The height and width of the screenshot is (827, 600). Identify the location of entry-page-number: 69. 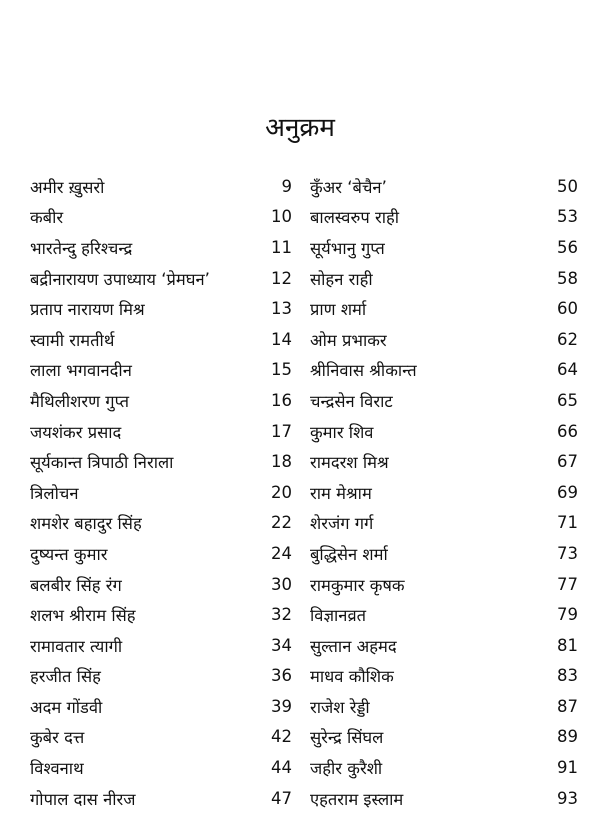
(567, 492).